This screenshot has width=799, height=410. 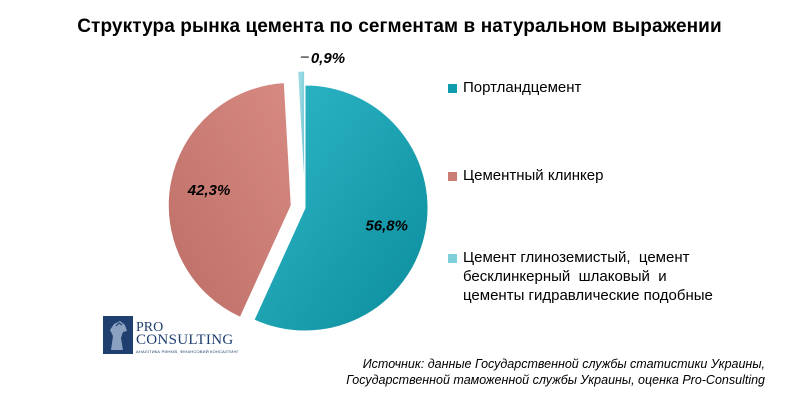 I want to click on pie-slice-other-cements, so click(x=301, y=132).